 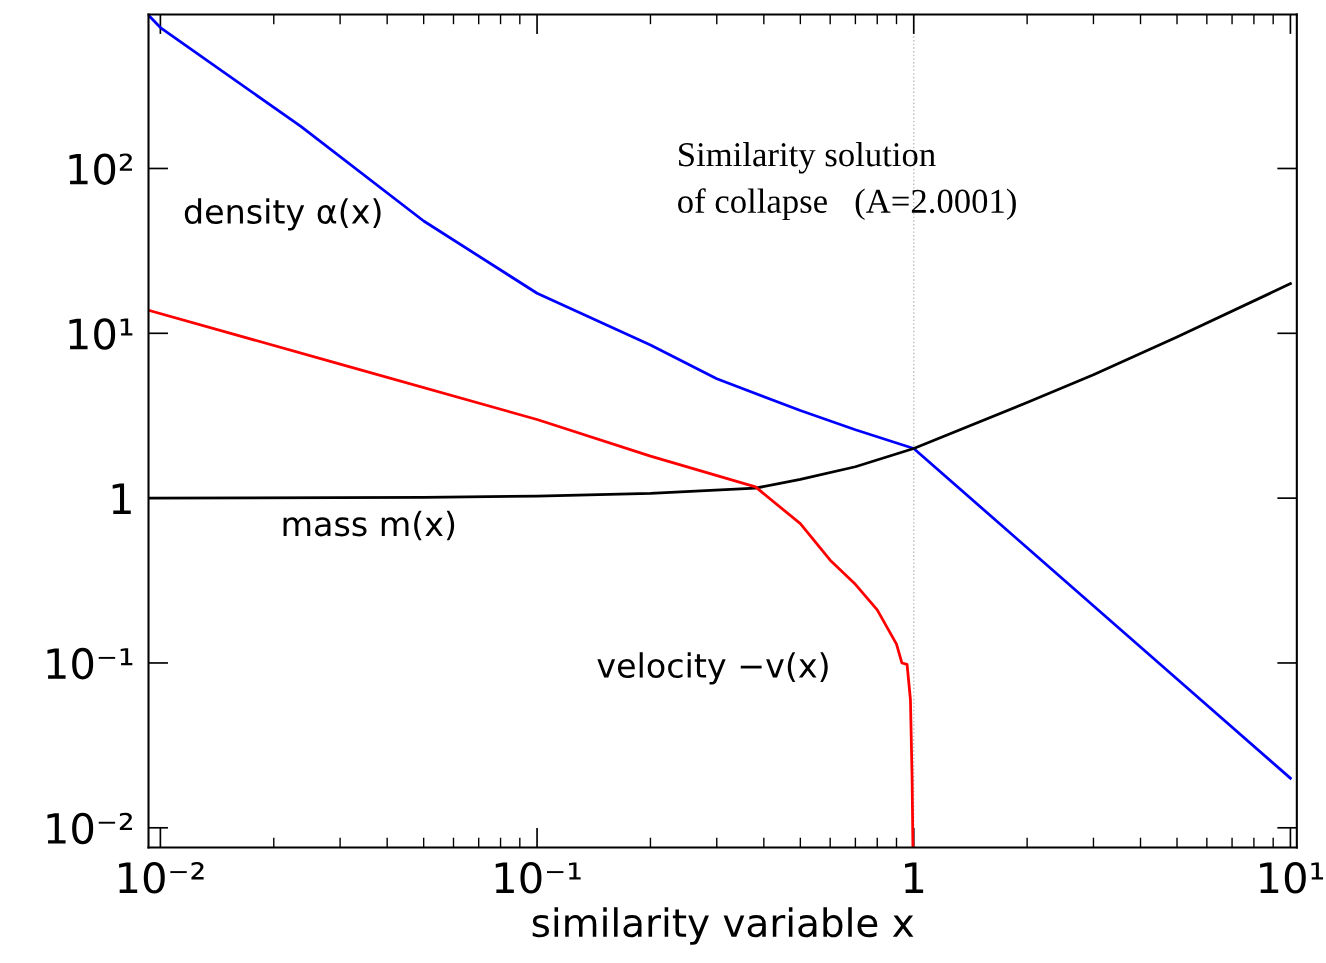 I want to click on y-tick-label: 10², so click(x=100, y=169).